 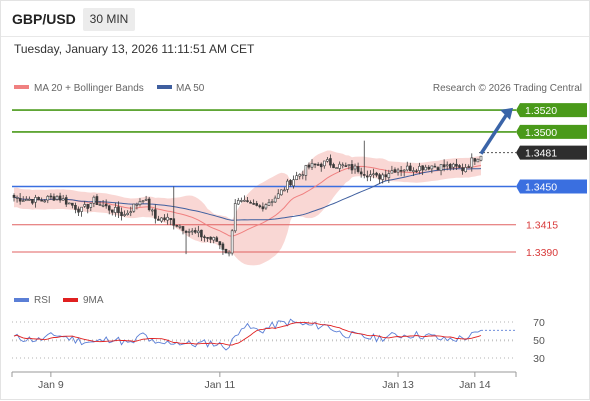 I want to click on currency-pair: GBP/USD, so click(x=44, y=19).